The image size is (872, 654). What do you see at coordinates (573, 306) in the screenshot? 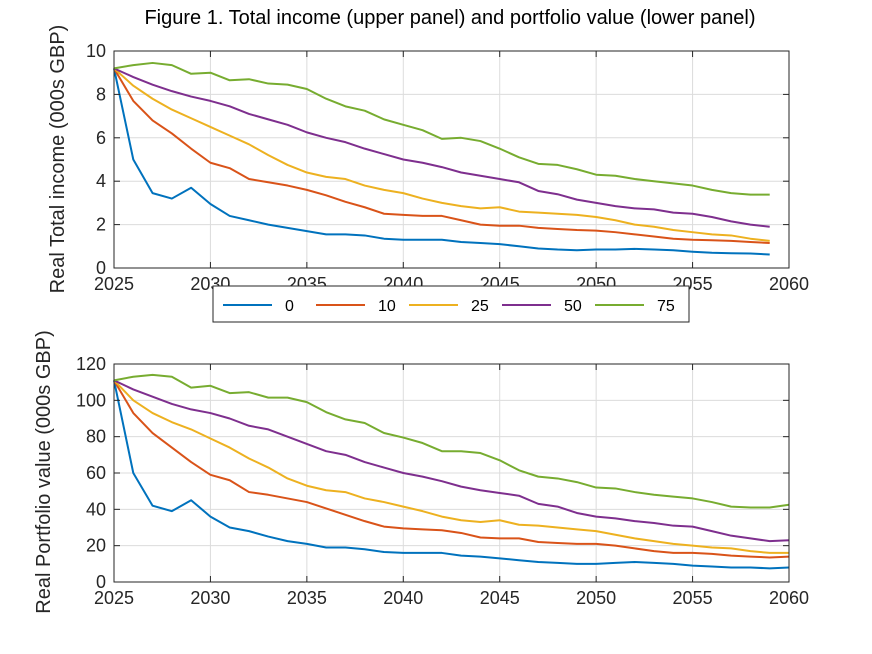
I see `legend-label-50: 50` at bounding box center [573, 306].